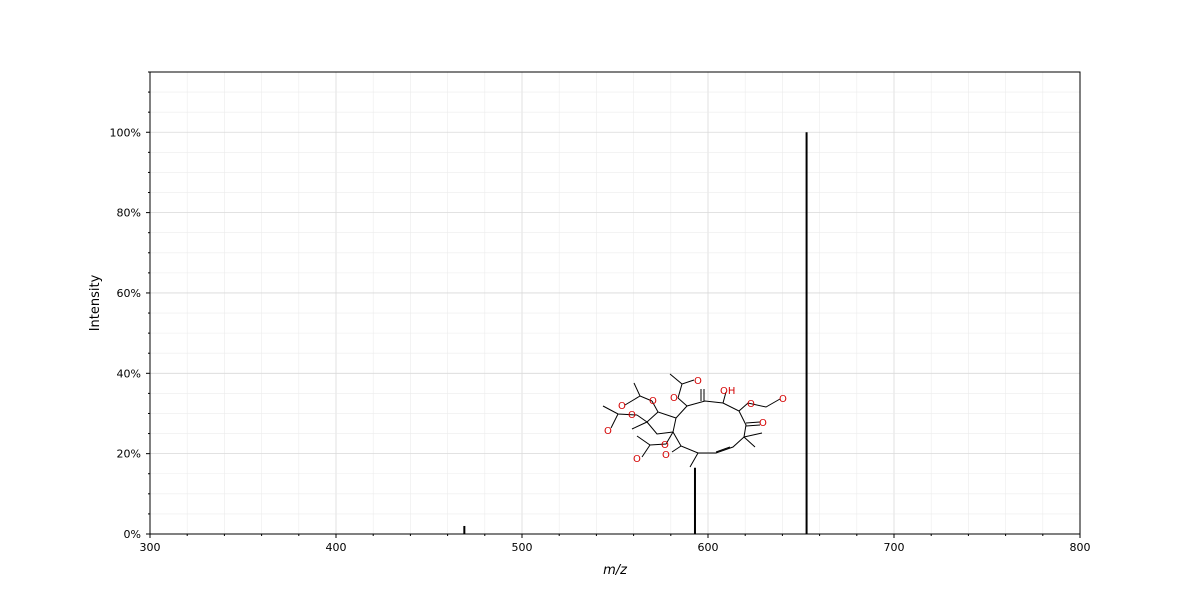 This screenshot has height=600, width=1200. I want to click on molecule-structure-inset: O O OH O O O O O O O O O O, so click(694, 420).